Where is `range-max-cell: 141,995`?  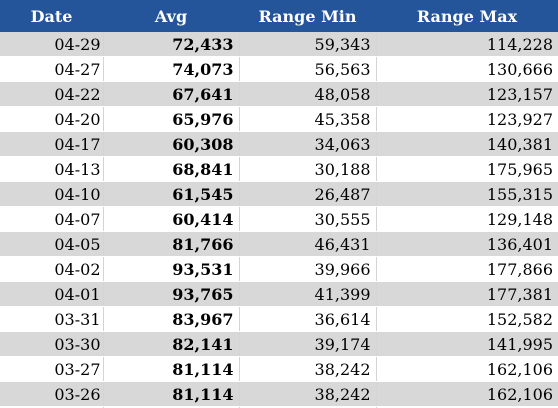 range-max-cell: 141,995 is located at coordinates (466, 344).